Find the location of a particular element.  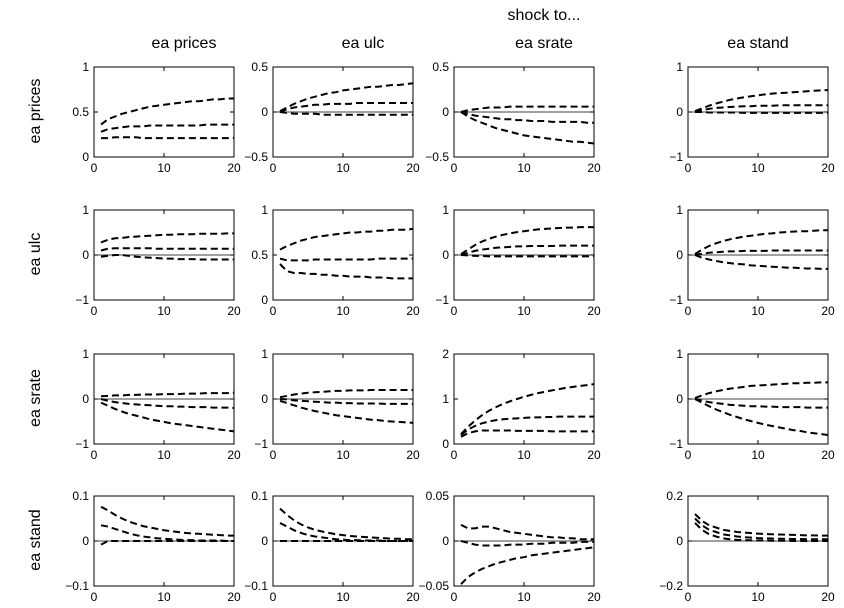

y-tick-label: −1 is located at coordinates (676, 300).